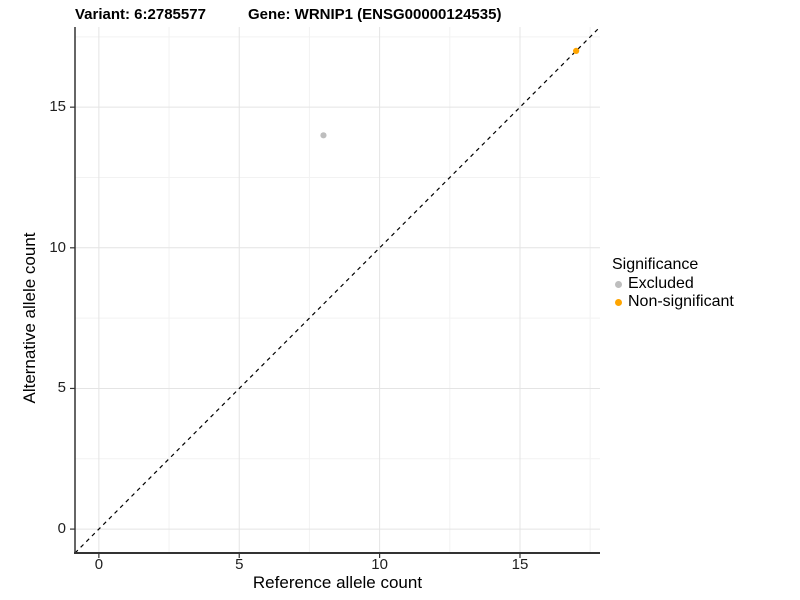 The width and height of the screenshot is (800, 600). What do you see at coordinates (61, 388) in the screenshot?
I see `y-tick-label: 5` at bounding box center [61, 388].